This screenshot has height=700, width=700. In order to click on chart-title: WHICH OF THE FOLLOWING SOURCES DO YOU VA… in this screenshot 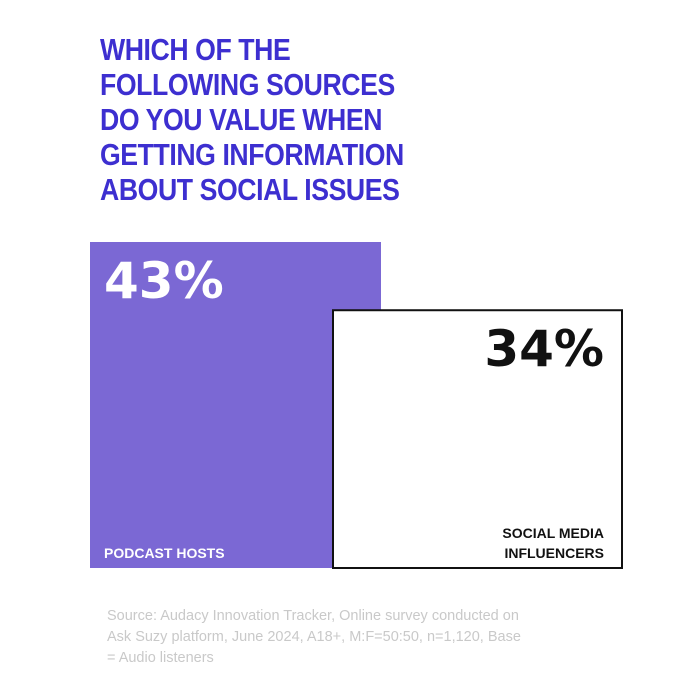, I will do `click(272, 119)`.